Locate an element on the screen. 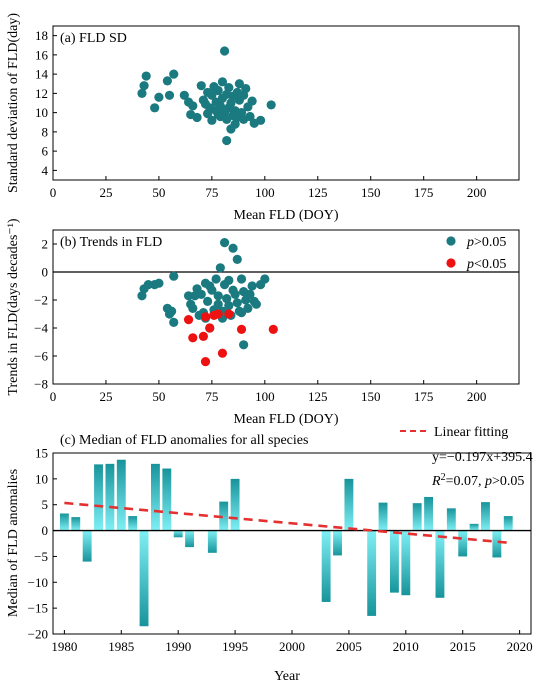  fit-statistics: R2=0.07, p>0.05 is located at coordinates (477, 481).